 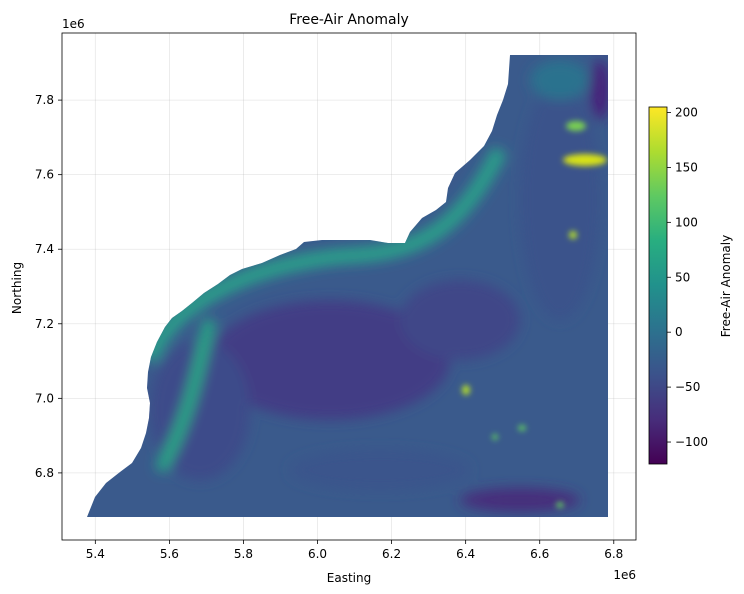 What do you see at coordinates (243, 554) in the screenshot?
I see `x-tick-label: 5.8` at bounding box center [243, 554].